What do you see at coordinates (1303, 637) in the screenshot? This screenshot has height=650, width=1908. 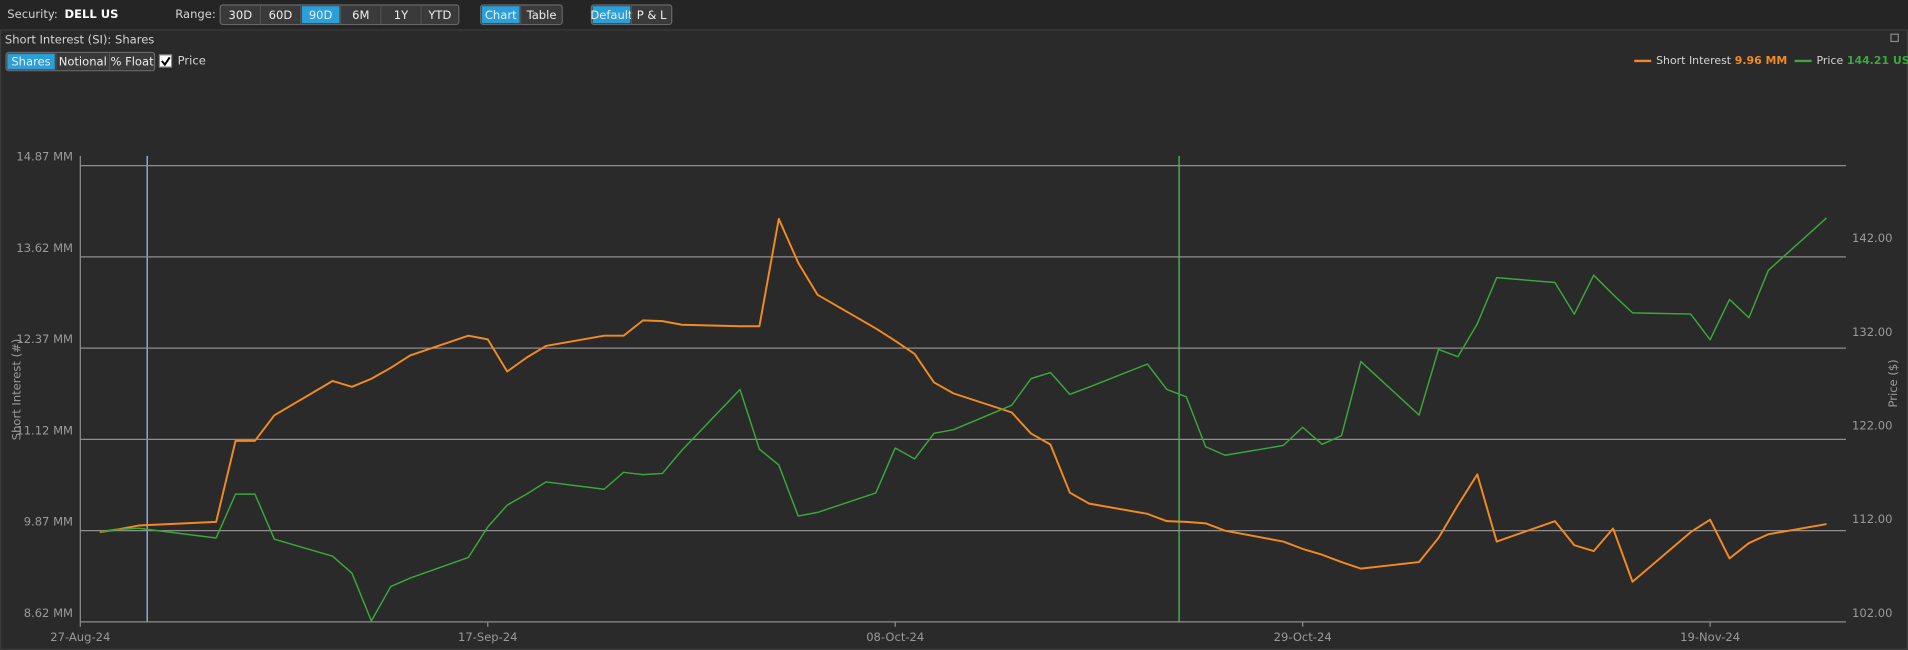 I see `x-tick-label: 29-Oct-24` at bounding box center [1303, 637].